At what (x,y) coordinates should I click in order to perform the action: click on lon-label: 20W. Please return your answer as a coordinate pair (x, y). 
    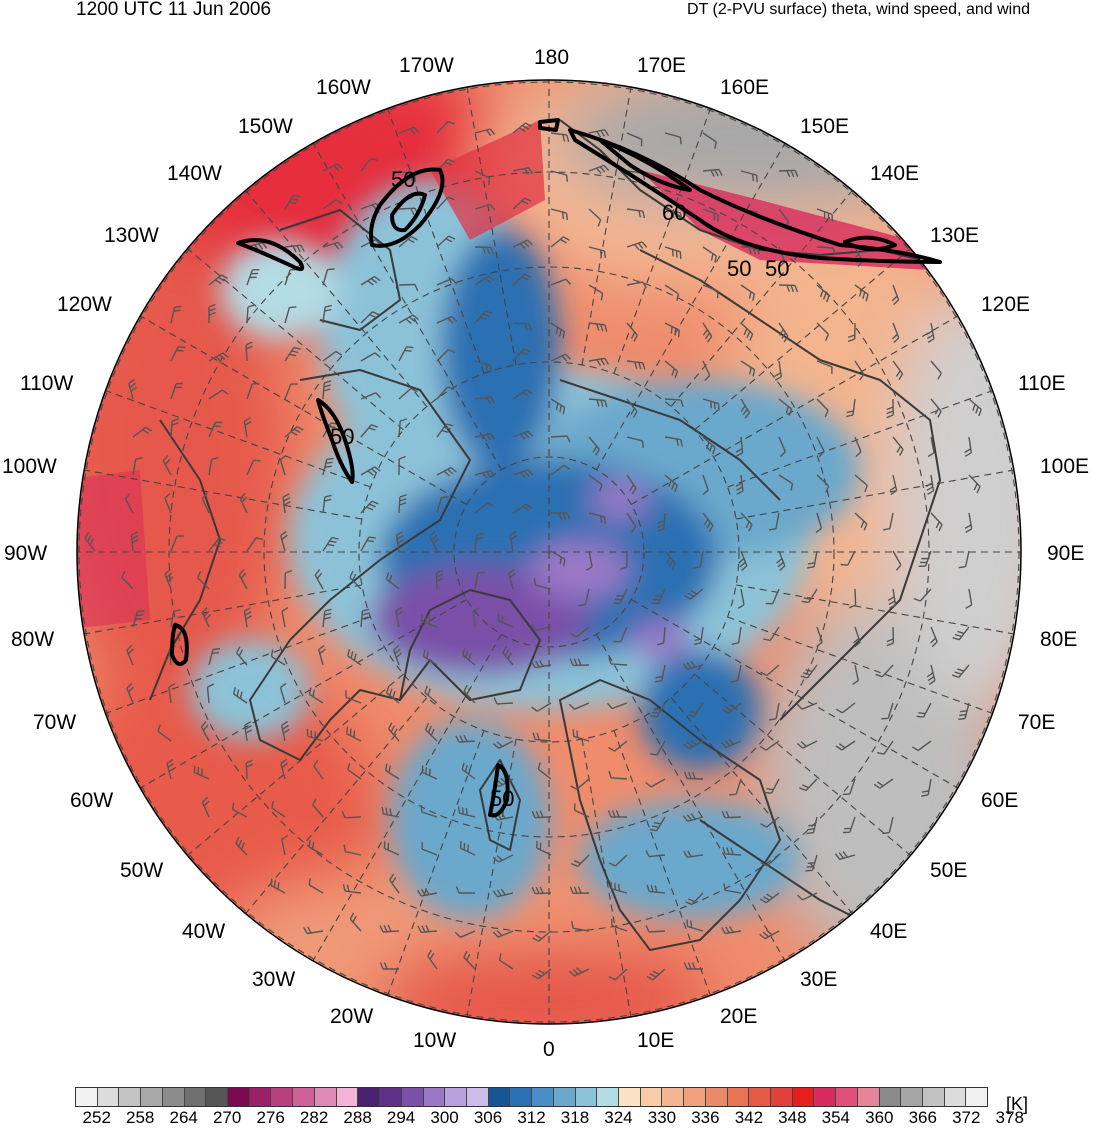
    Looking at the image, I should click on (351, 1016).